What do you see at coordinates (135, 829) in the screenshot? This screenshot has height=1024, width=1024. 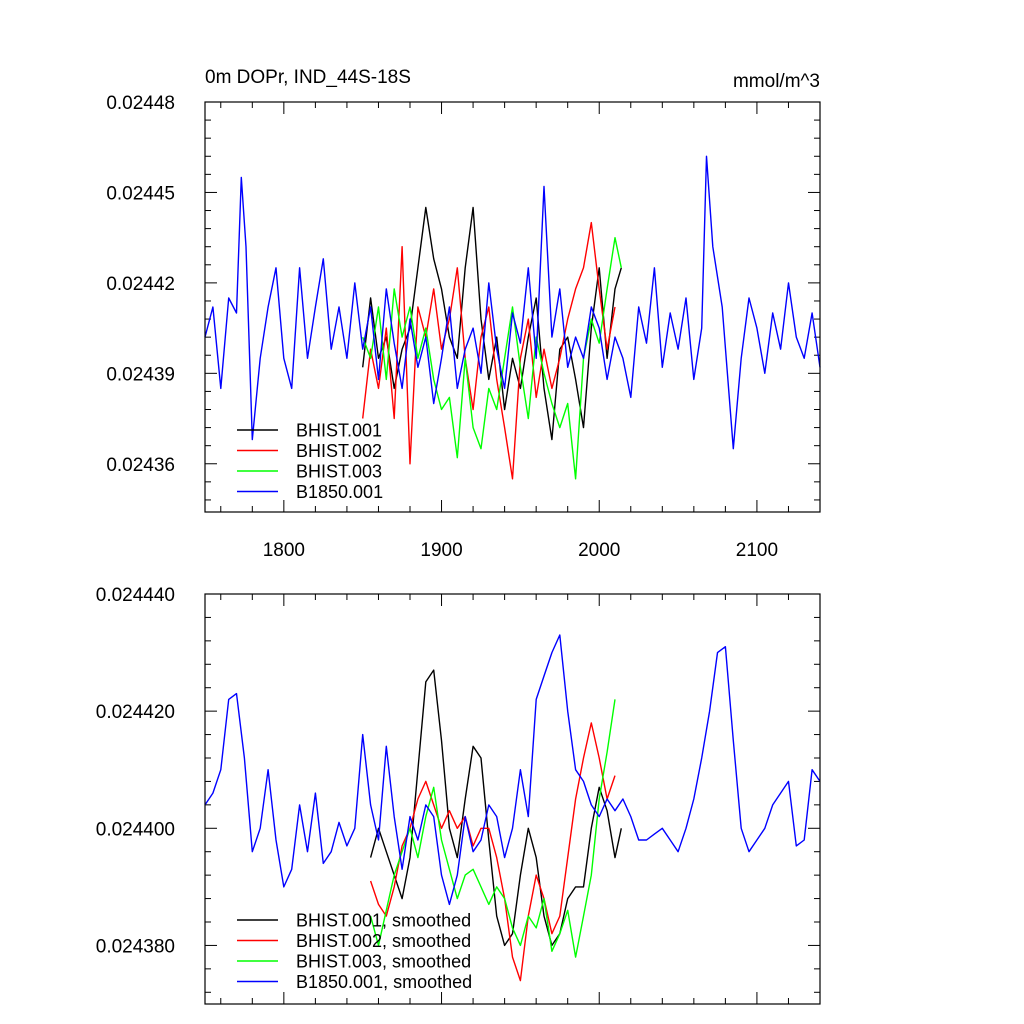 I see `y-tick-label: 0.024400` at bounding box center [135, 829].